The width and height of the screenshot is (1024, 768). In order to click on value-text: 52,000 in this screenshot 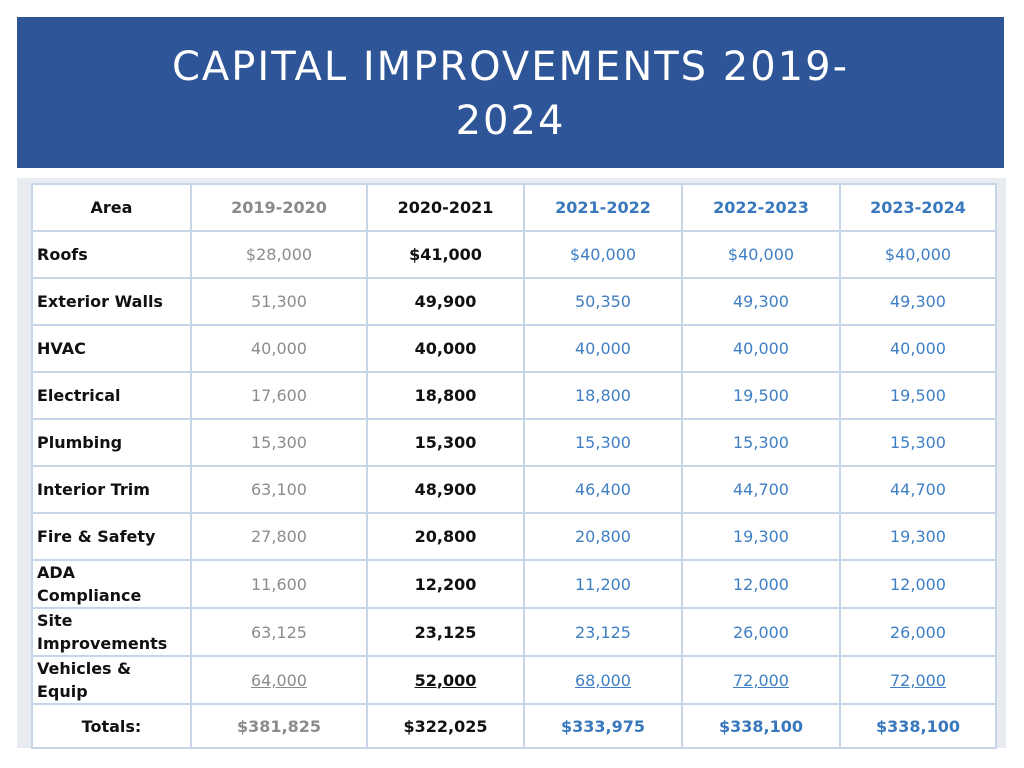, I will do `click(445, 680)`.